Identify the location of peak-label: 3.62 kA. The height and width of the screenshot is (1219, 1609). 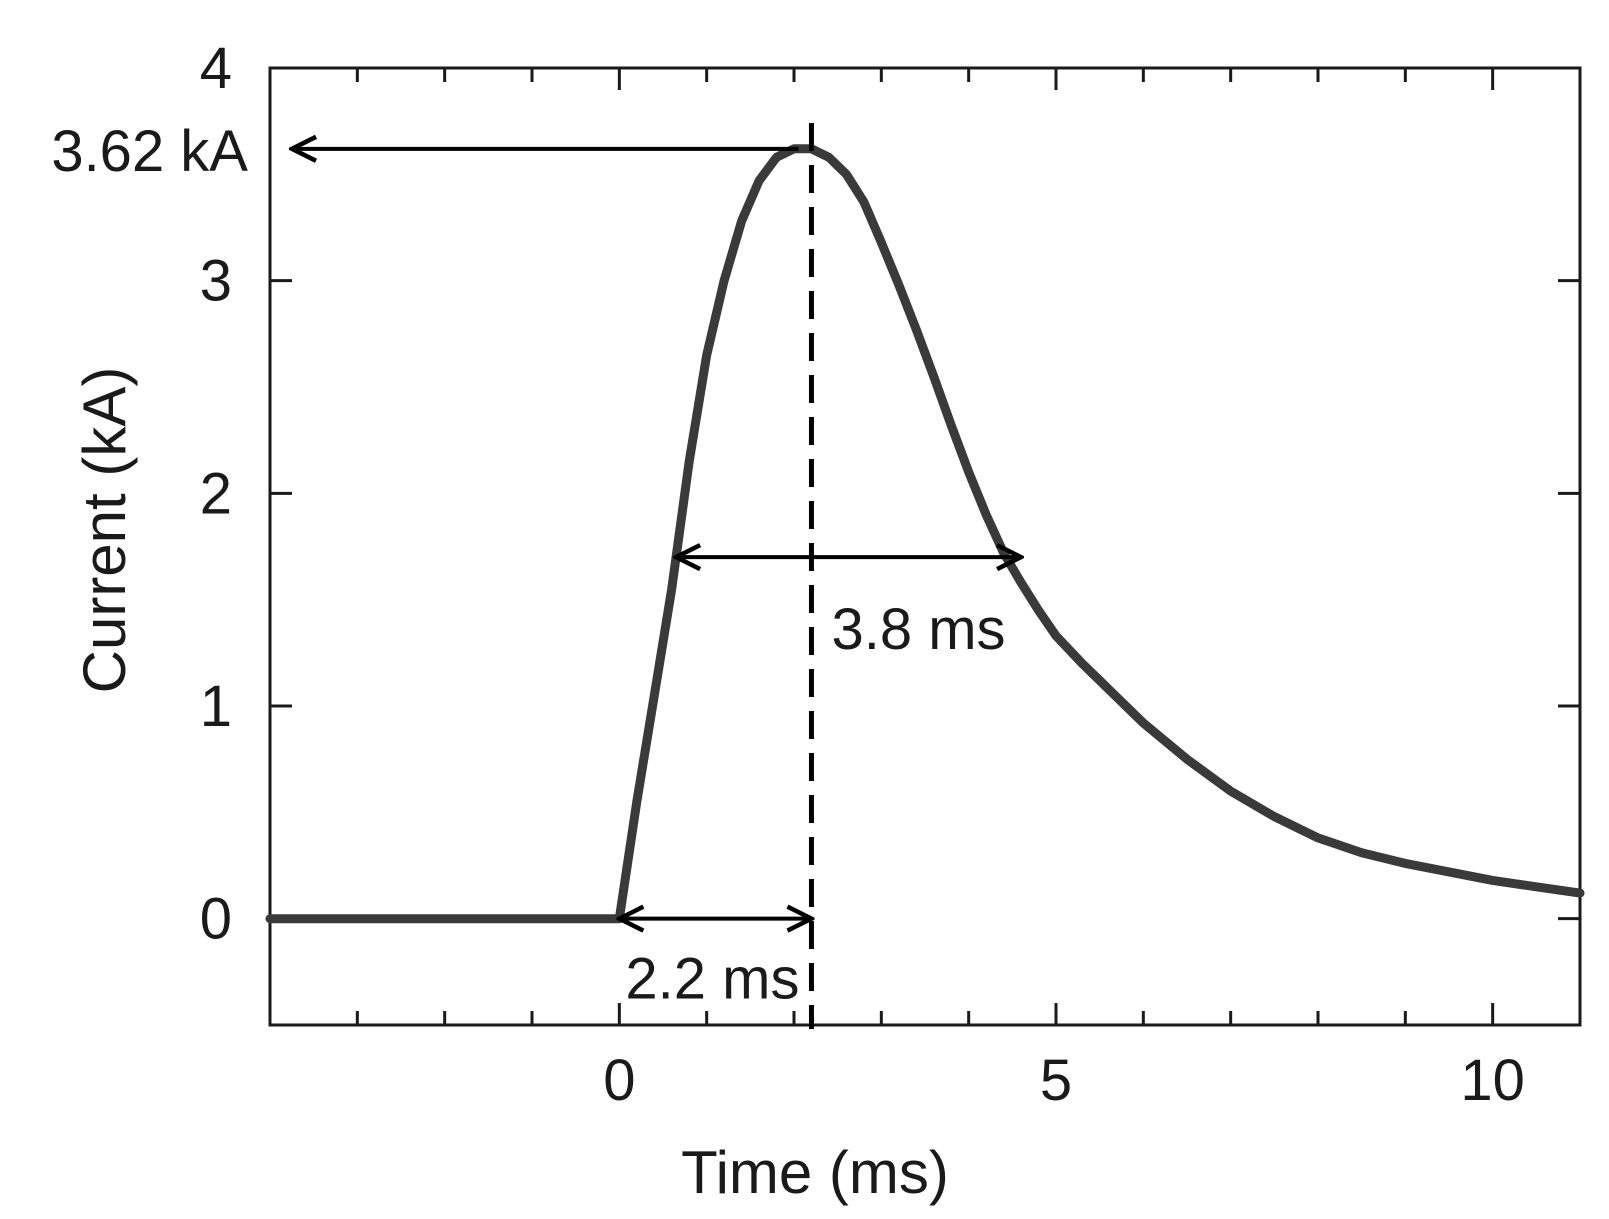
(149, 151).